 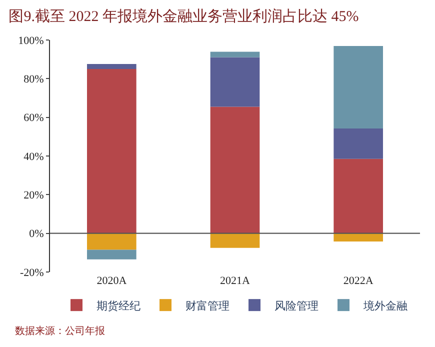 I want to click on y-tick-label: 20%, so click(x=34, y=196).